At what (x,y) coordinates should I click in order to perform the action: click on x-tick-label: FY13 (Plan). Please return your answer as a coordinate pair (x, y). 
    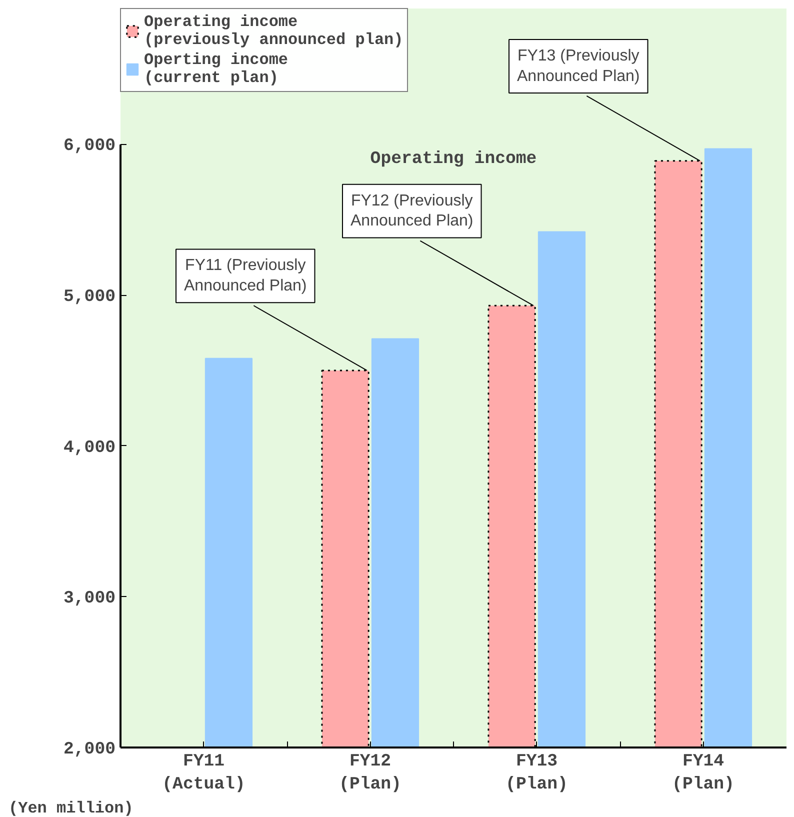
    Looking at the image, I should click on (537, 773).